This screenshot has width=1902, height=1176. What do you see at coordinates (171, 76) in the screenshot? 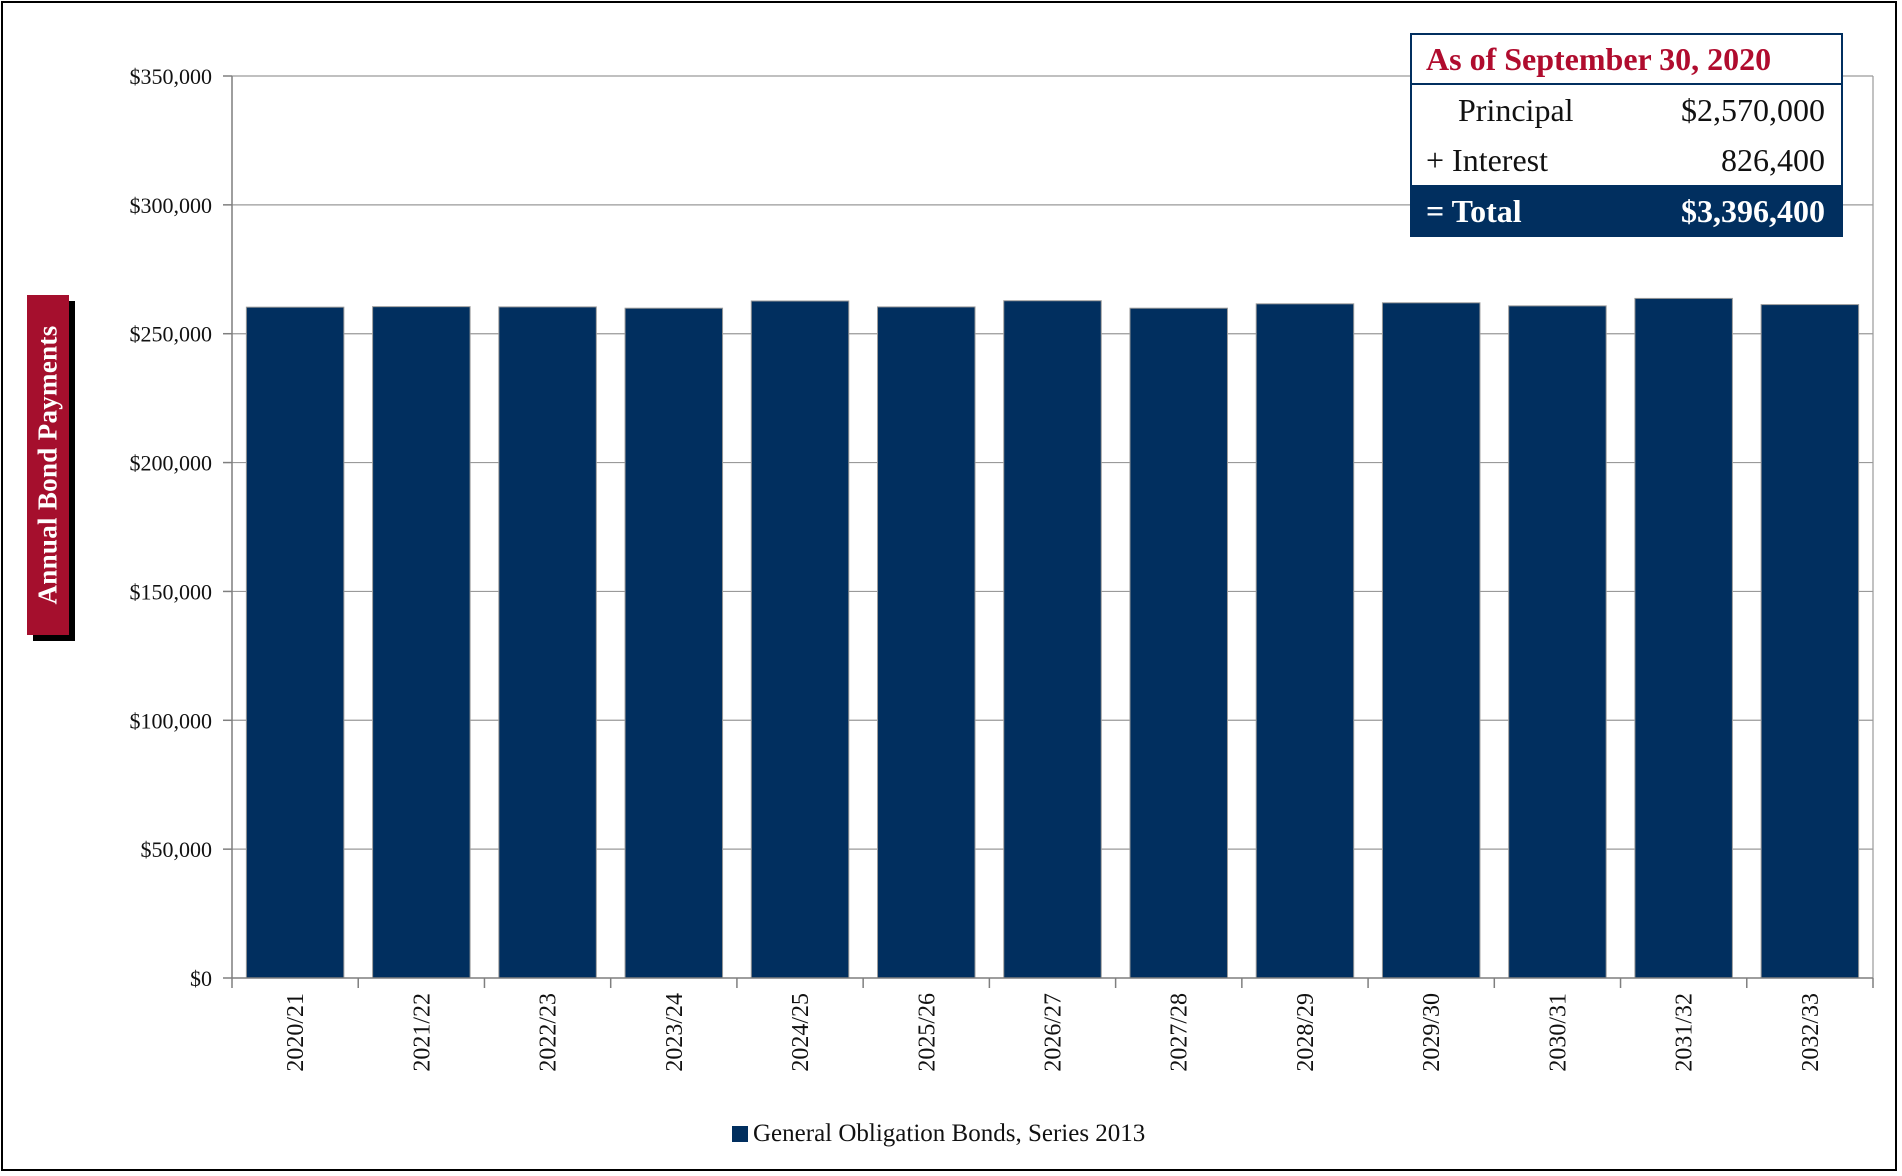
I see `y-tick-label: $350,000` at bounding box center [171, 76].